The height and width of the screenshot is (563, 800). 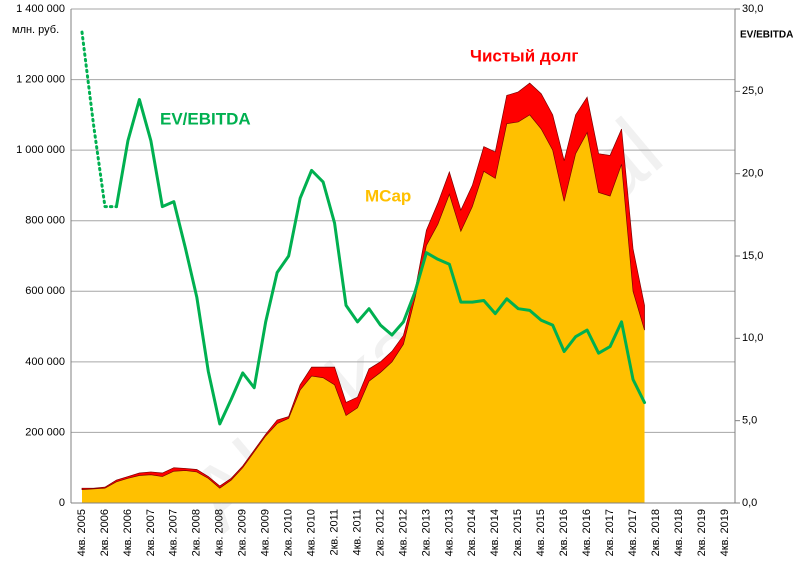 What do you see at coordinates (564, 532) in the screenshot?
I see `x-tick-label: 2кв. 2016` at bounding box center [564, 532].